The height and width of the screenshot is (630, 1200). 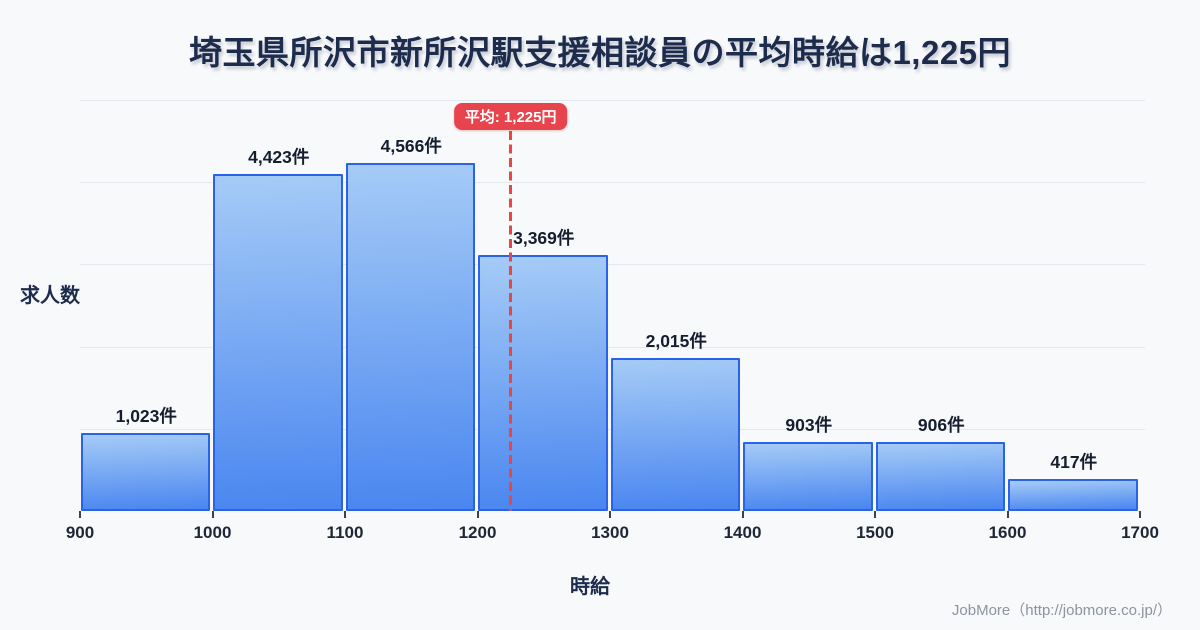 I want to click on x-axis-tick-label: 1700, so click(x=1140, y=532).